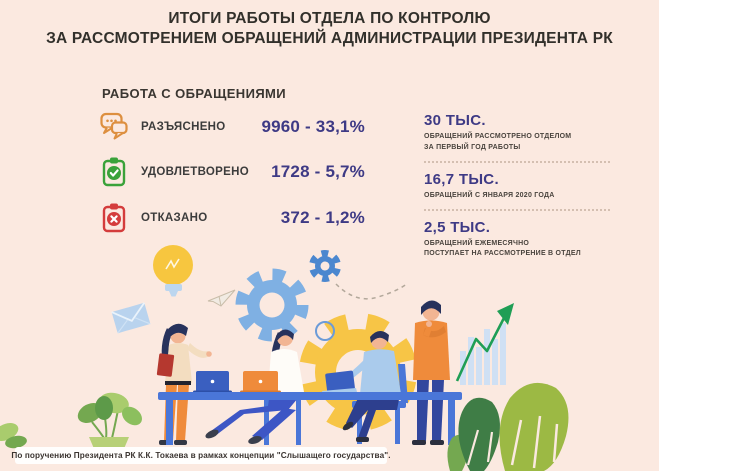  I want to click on green-arrow-icon, so click(505, 314).